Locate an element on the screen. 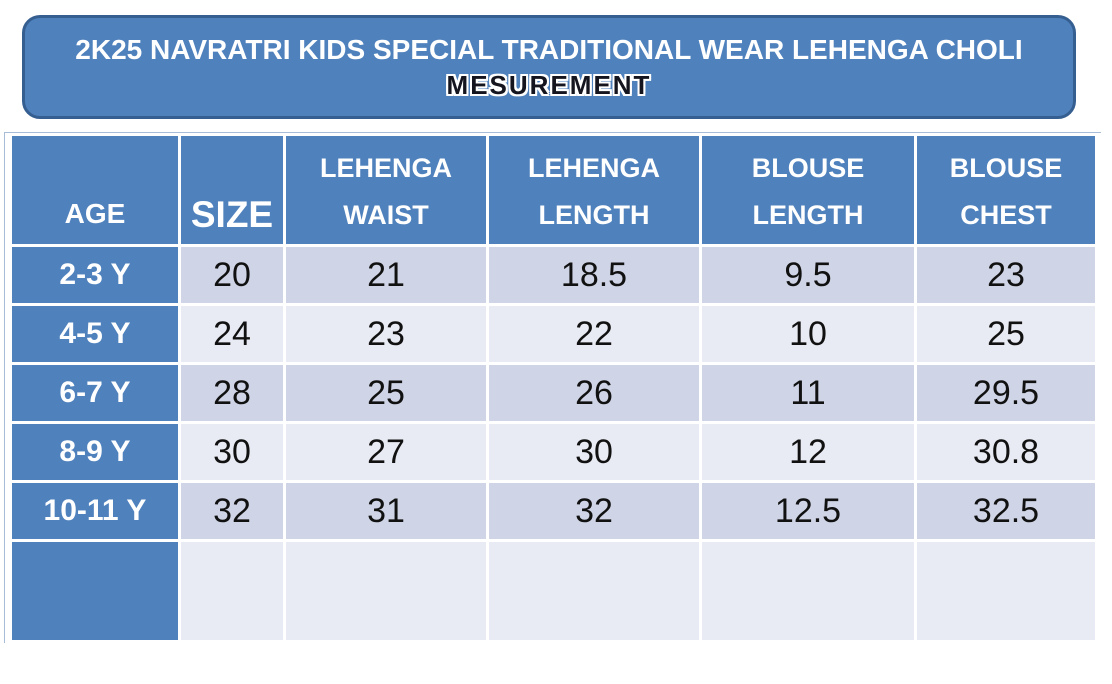  lehenga-length-cell: 22 is located at coordinates (594, 334).